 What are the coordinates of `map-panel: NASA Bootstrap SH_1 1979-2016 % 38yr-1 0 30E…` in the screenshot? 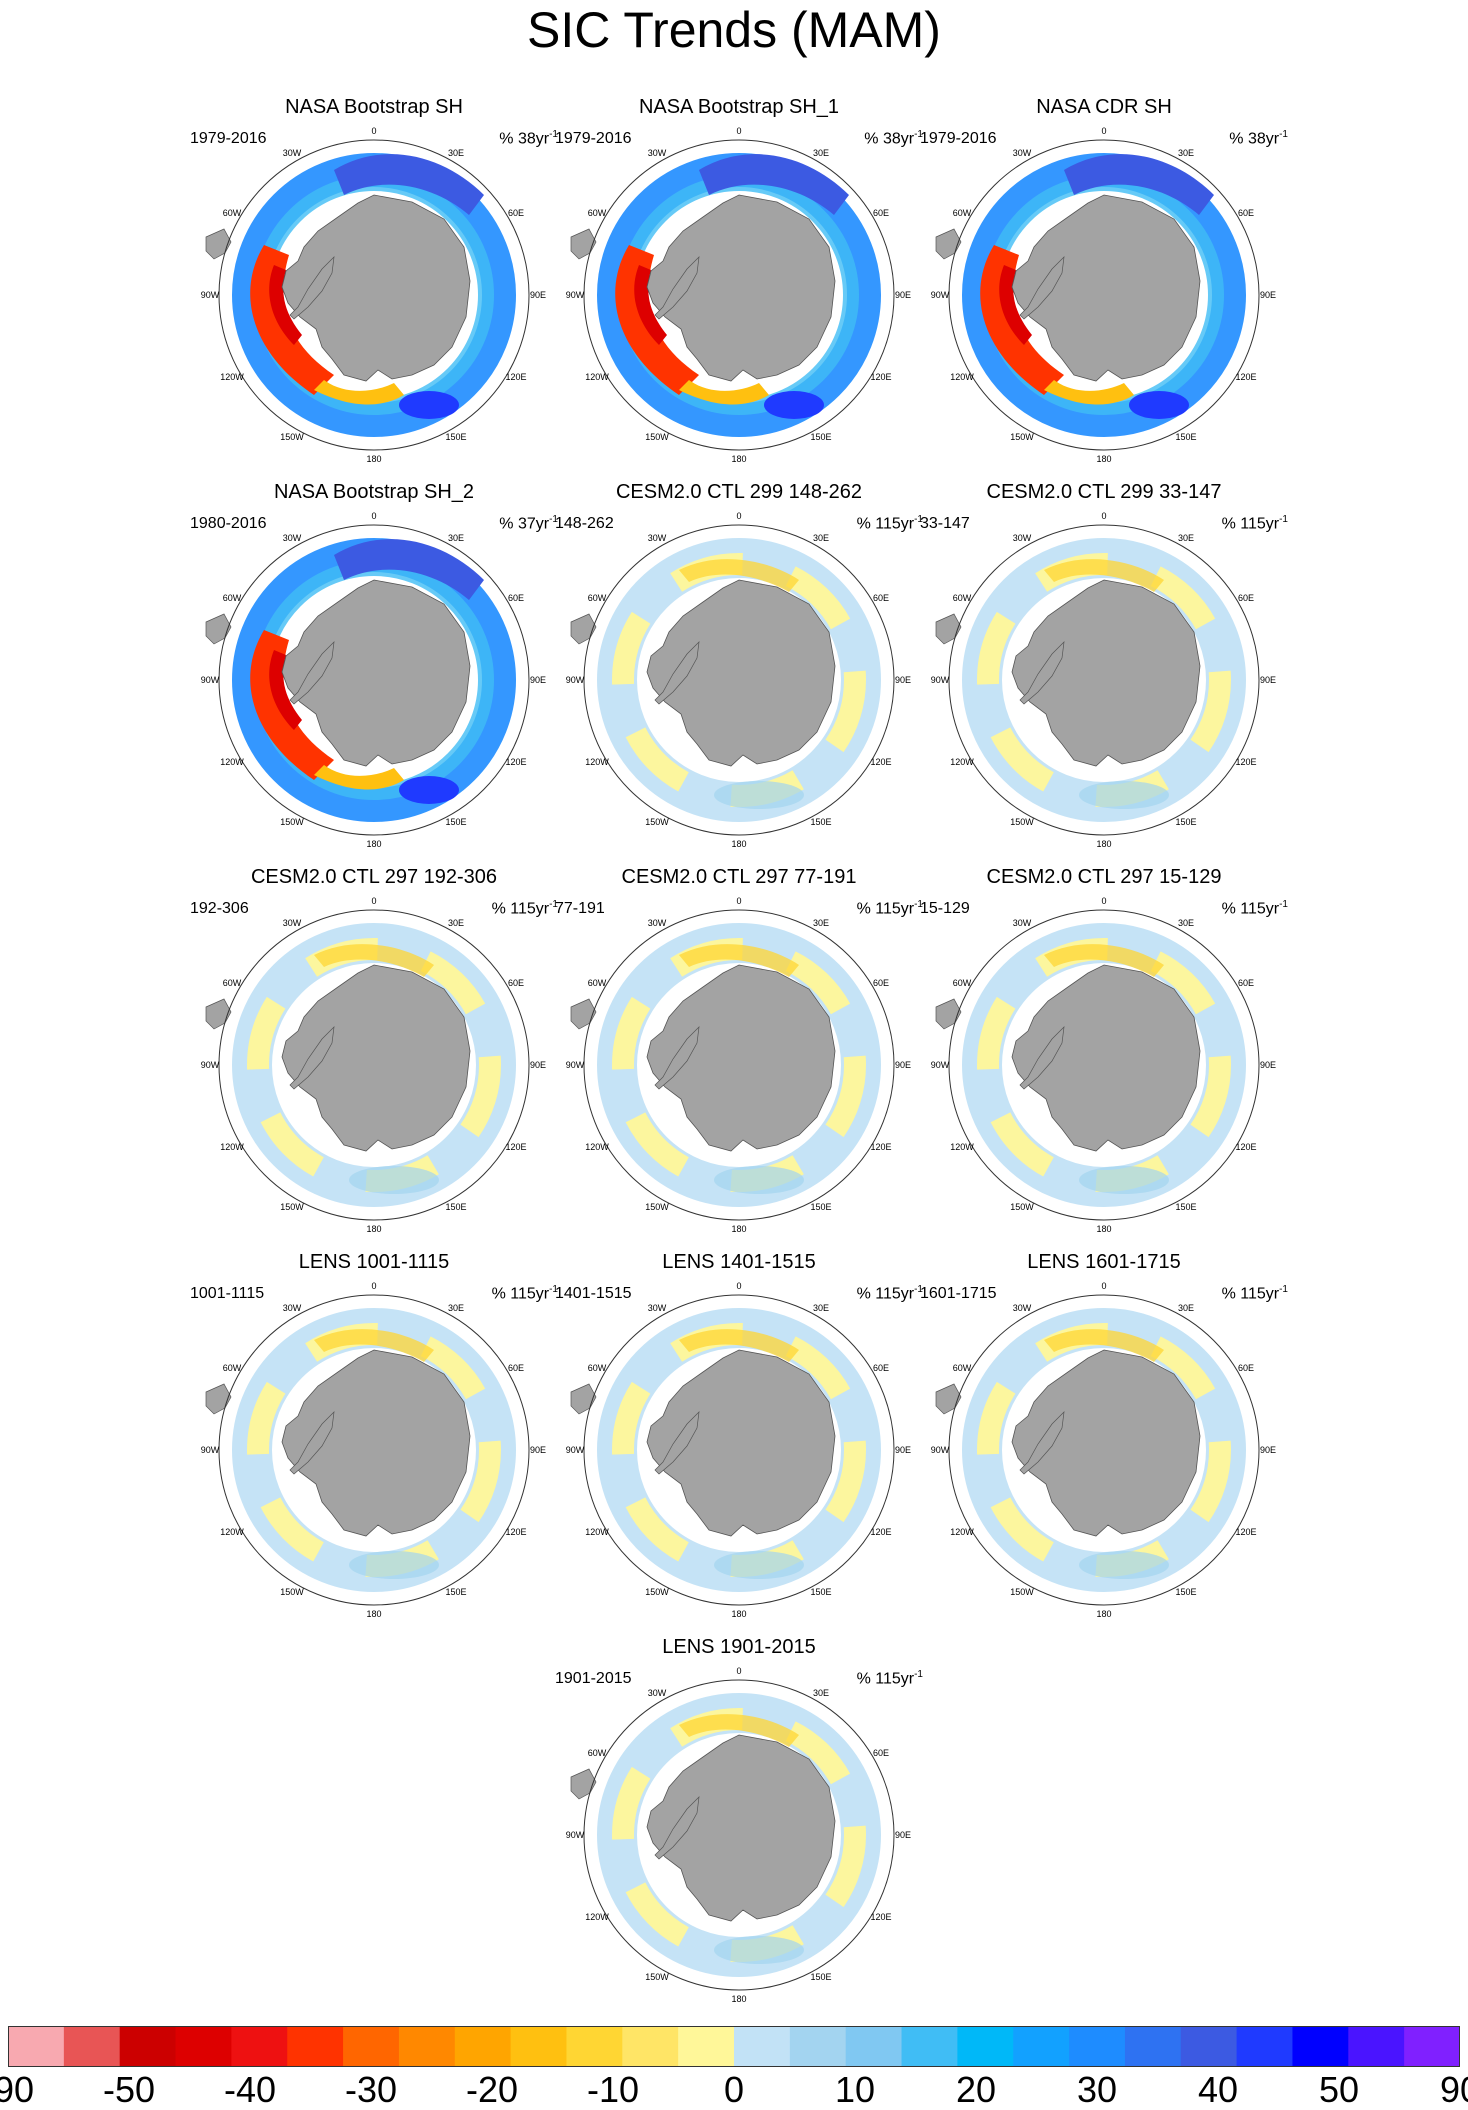 It's located at (739, 287).